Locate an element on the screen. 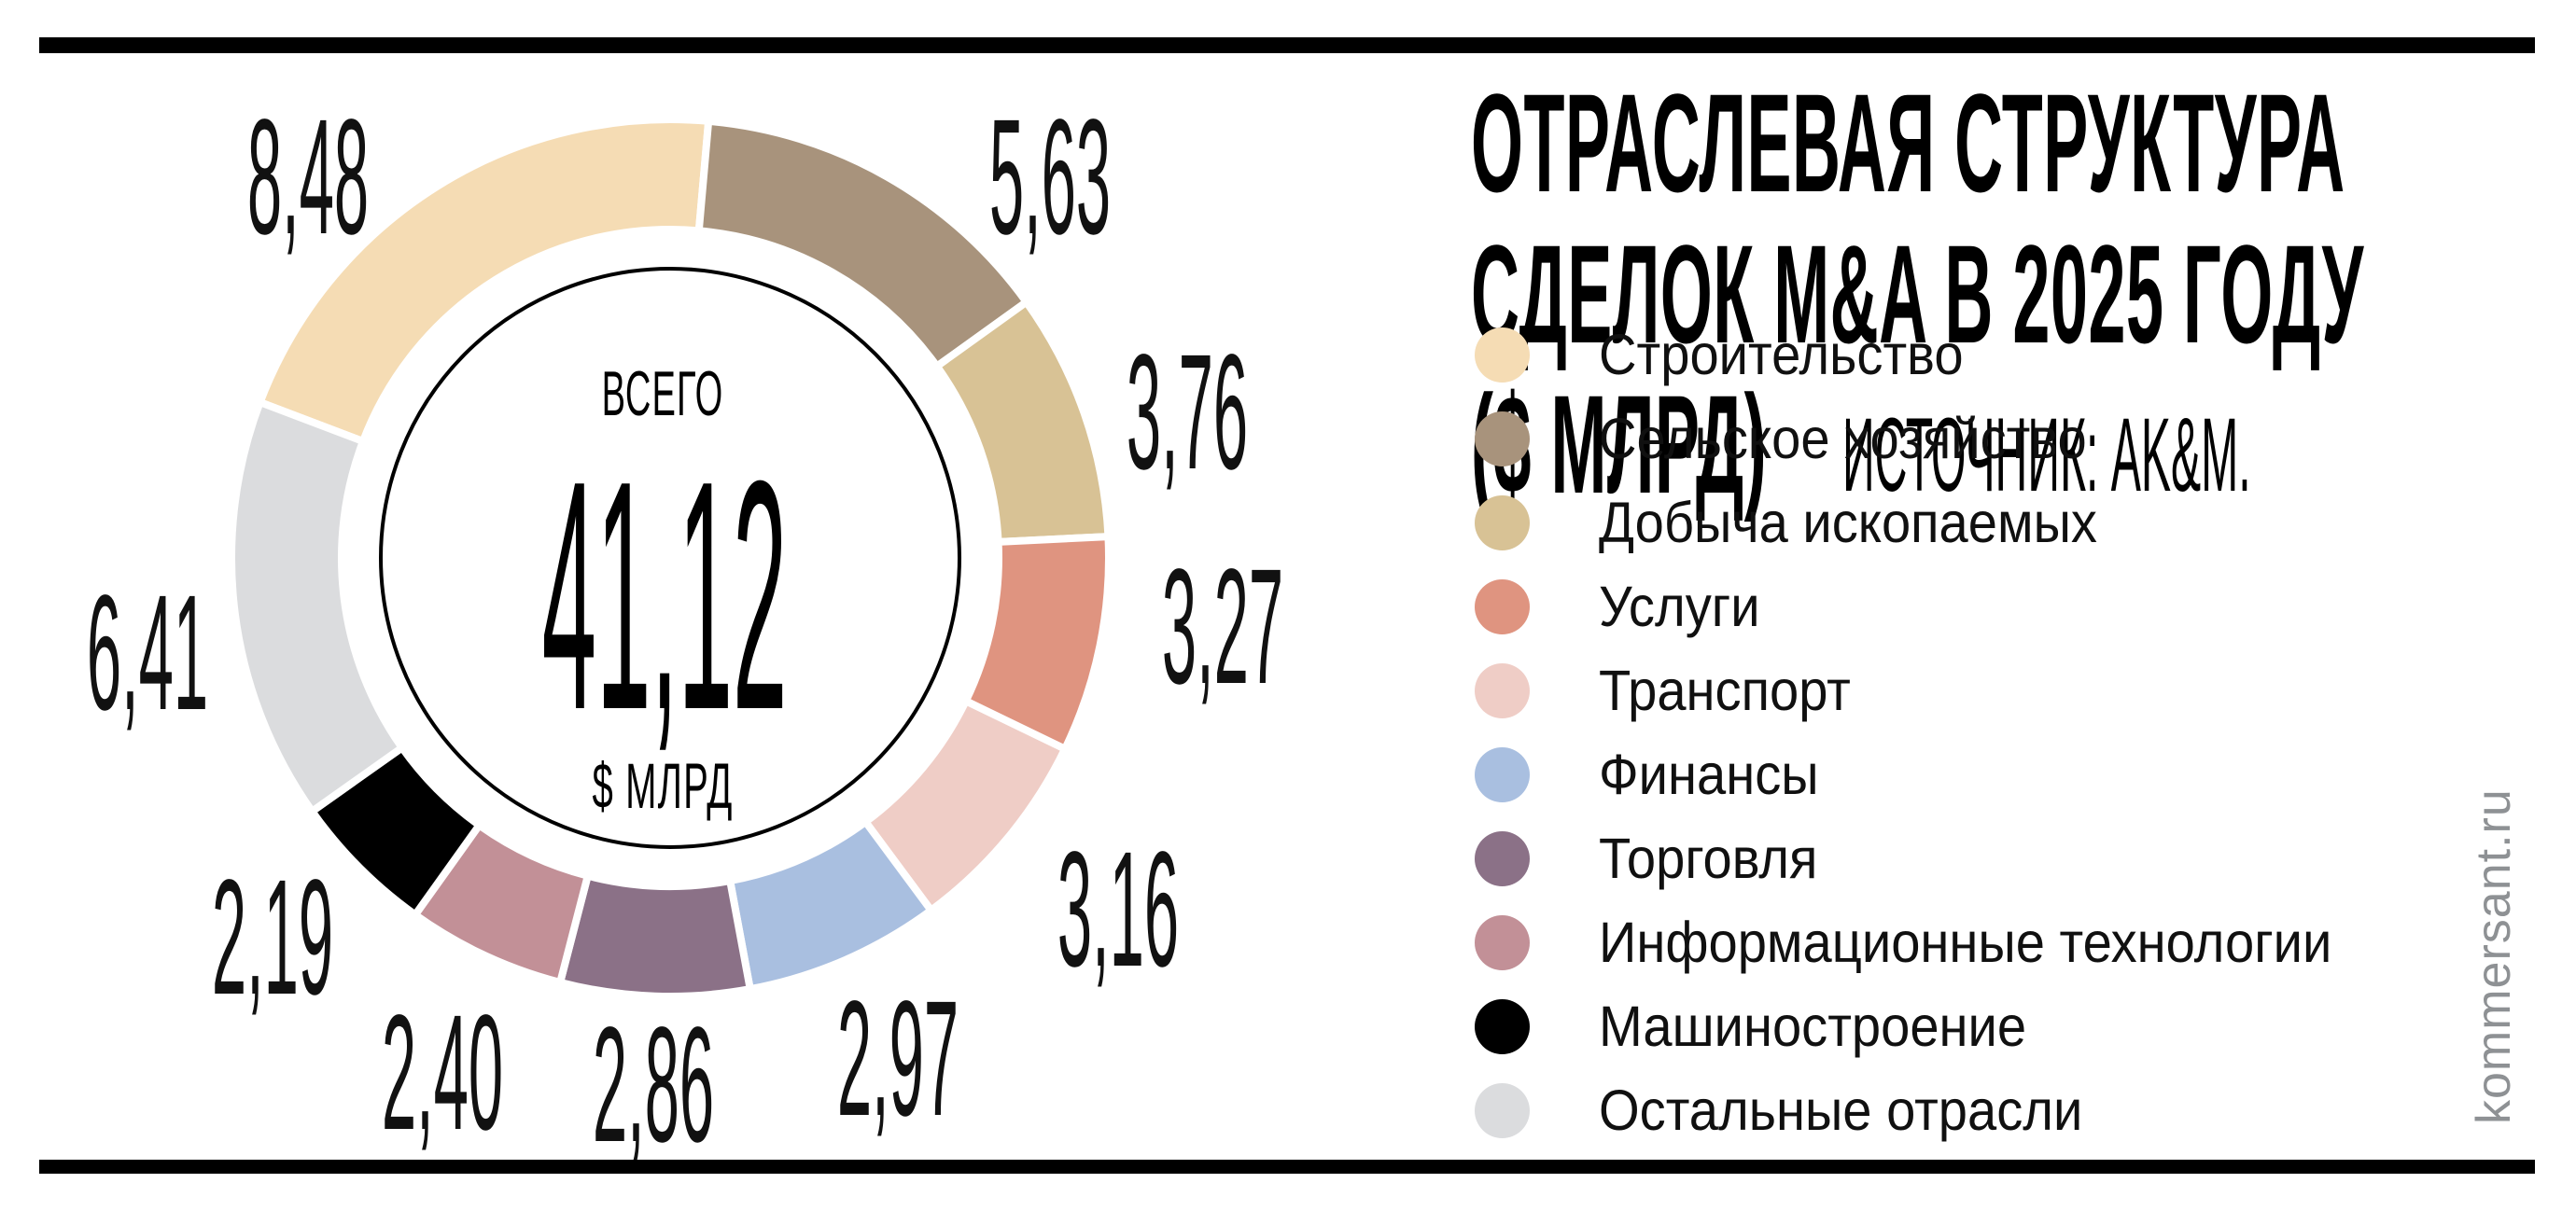 This screenshot has height=1211, width=2576. segment-value-label: 5,63 is located at coordinates (1050, 177).